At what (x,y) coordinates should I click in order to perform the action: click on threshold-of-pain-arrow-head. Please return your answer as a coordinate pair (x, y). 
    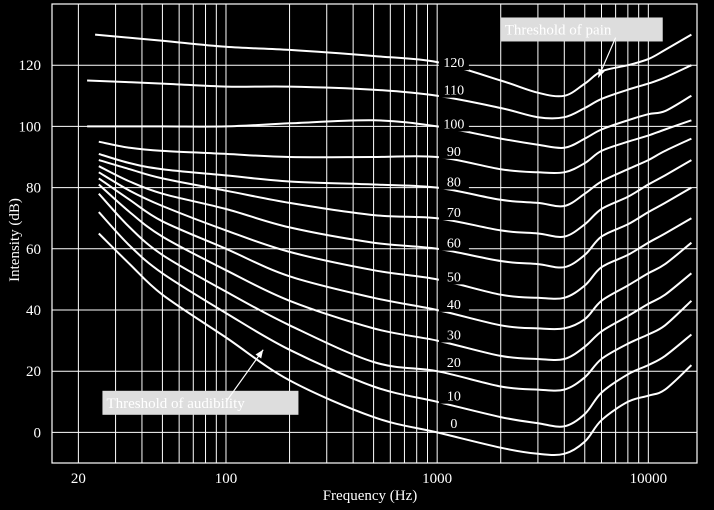
    Looking at the image, I should click on (601, 73).